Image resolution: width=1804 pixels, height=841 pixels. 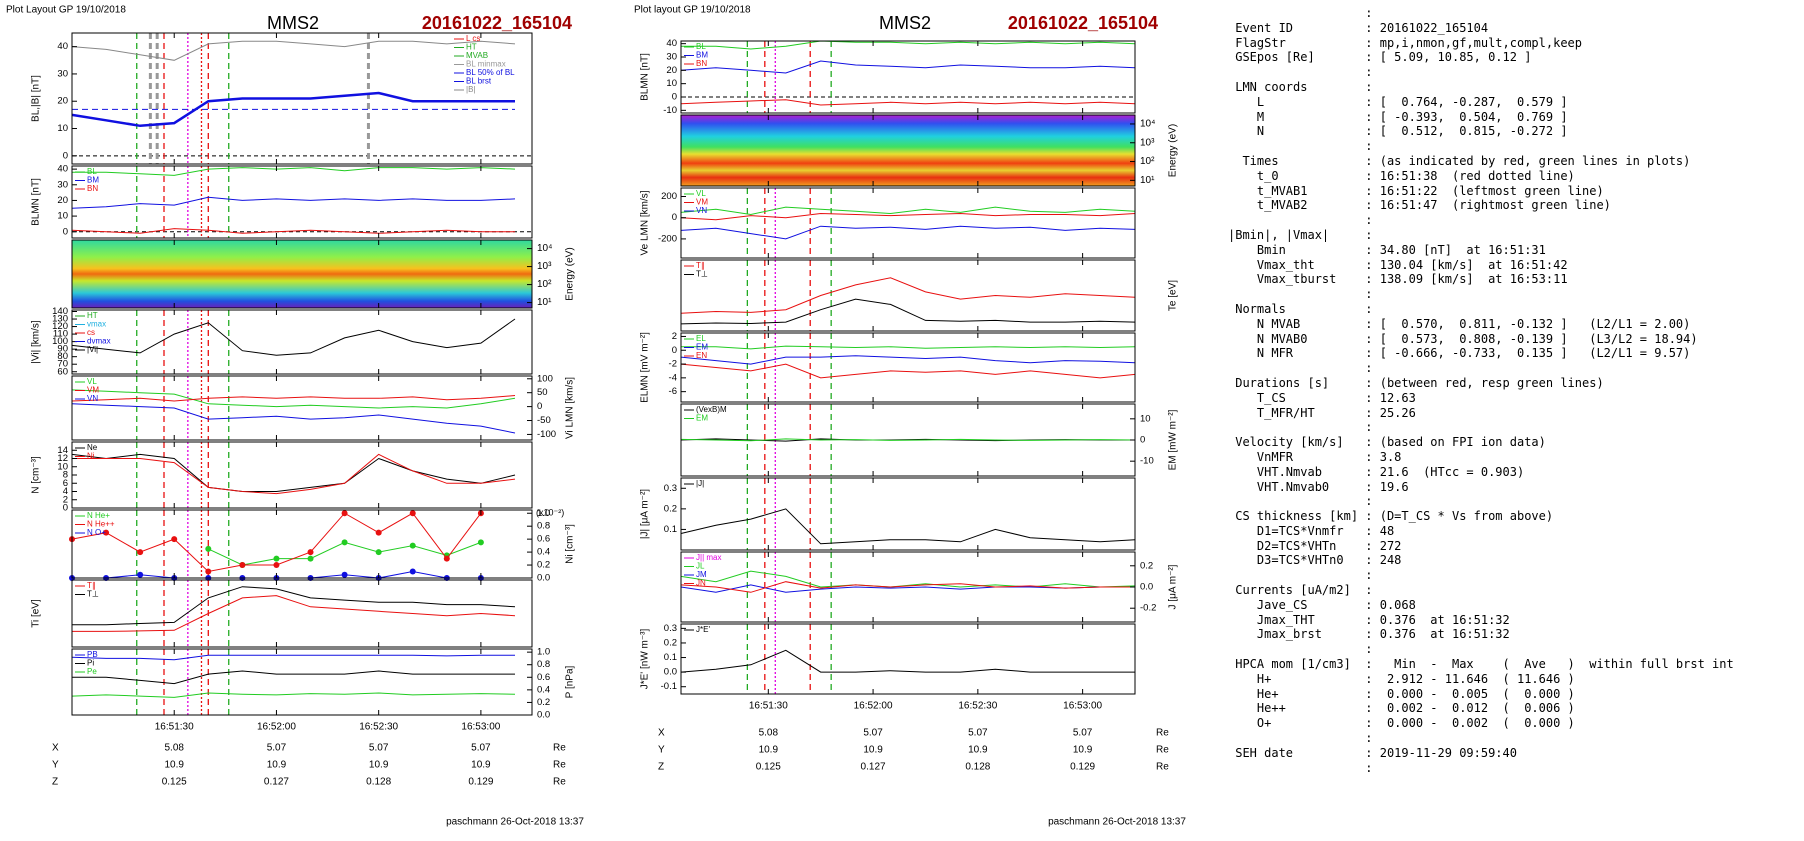 I want to click on y-tick-label: 110, so click(x=60, y=334).